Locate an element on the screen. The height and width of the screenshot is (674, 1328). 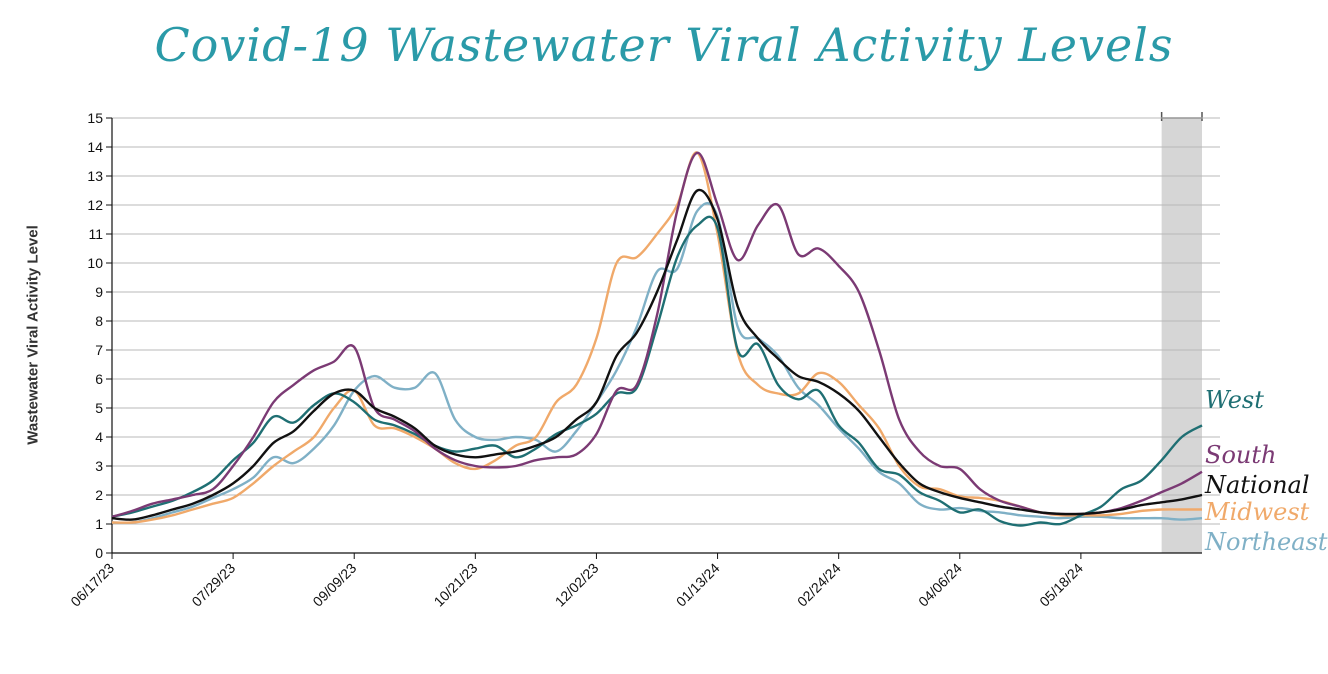
series-label-south: South is located at coordinates (1240, 455).